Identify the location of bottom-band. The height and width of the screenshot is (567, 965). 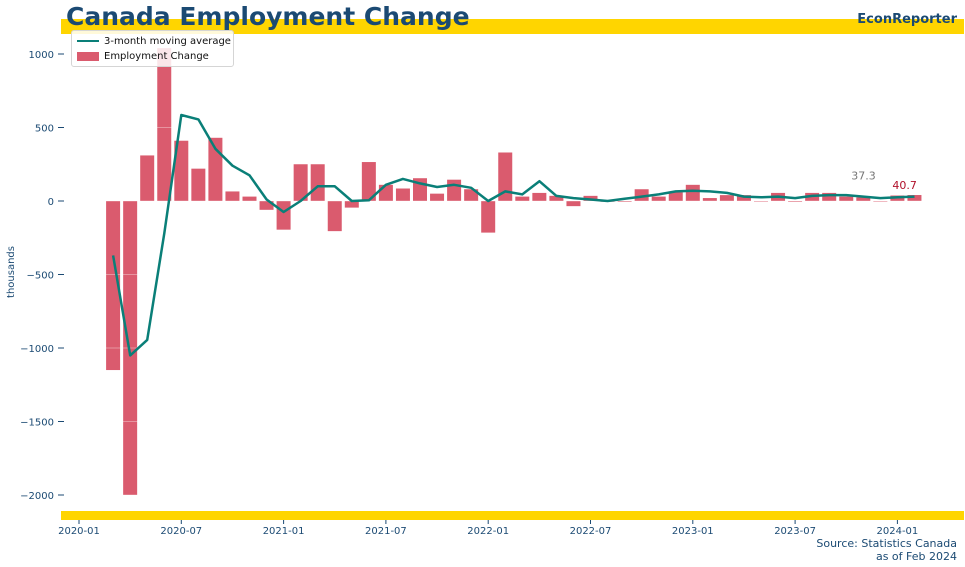
(512, 515).